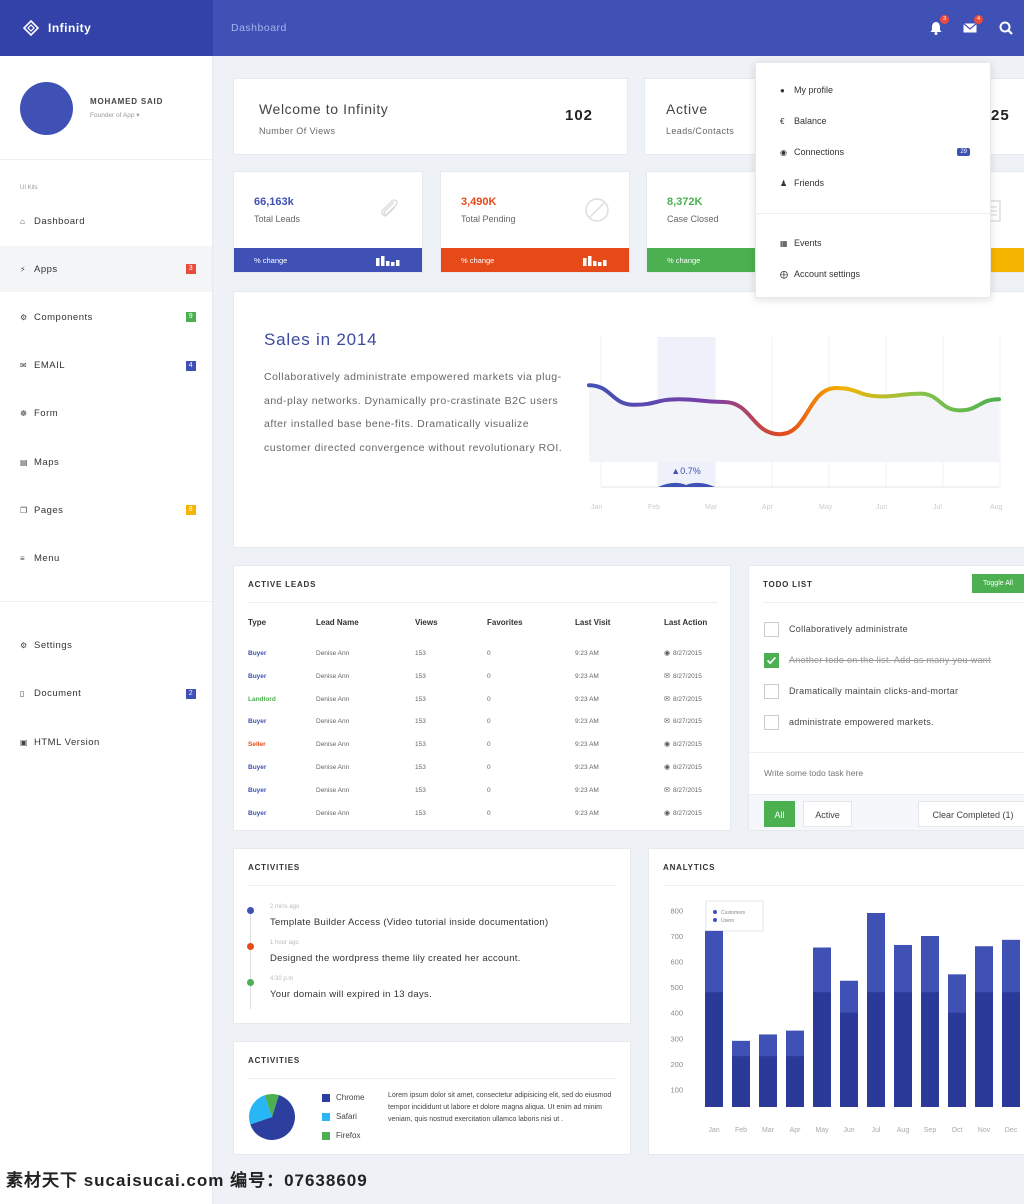 The width and height of the screenshot is (1024, 1204). What do you see at coordinates (505, 622) in the screenshot?
I see `table-header: Favorites` at bounding box center [505, 622].